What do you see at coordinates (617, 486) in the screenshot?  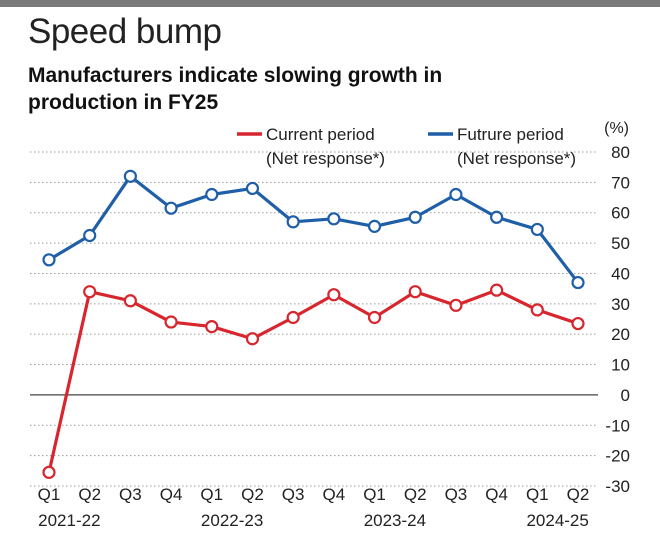 I see `y-tick-label: -30` at bounding box center [617, 486].